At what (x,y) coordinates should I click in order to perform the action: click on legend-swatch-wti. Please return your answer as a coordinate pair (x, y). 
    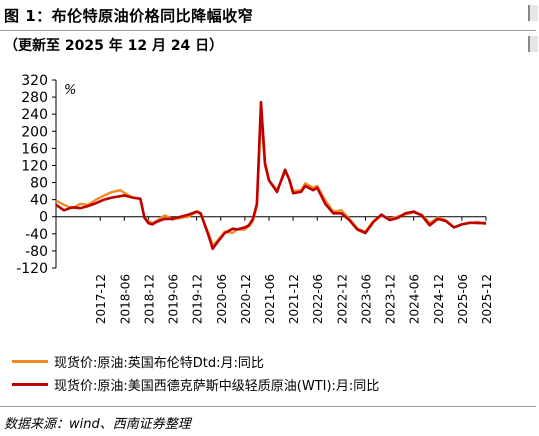
    Looking at the image, I should click on (30, 384).